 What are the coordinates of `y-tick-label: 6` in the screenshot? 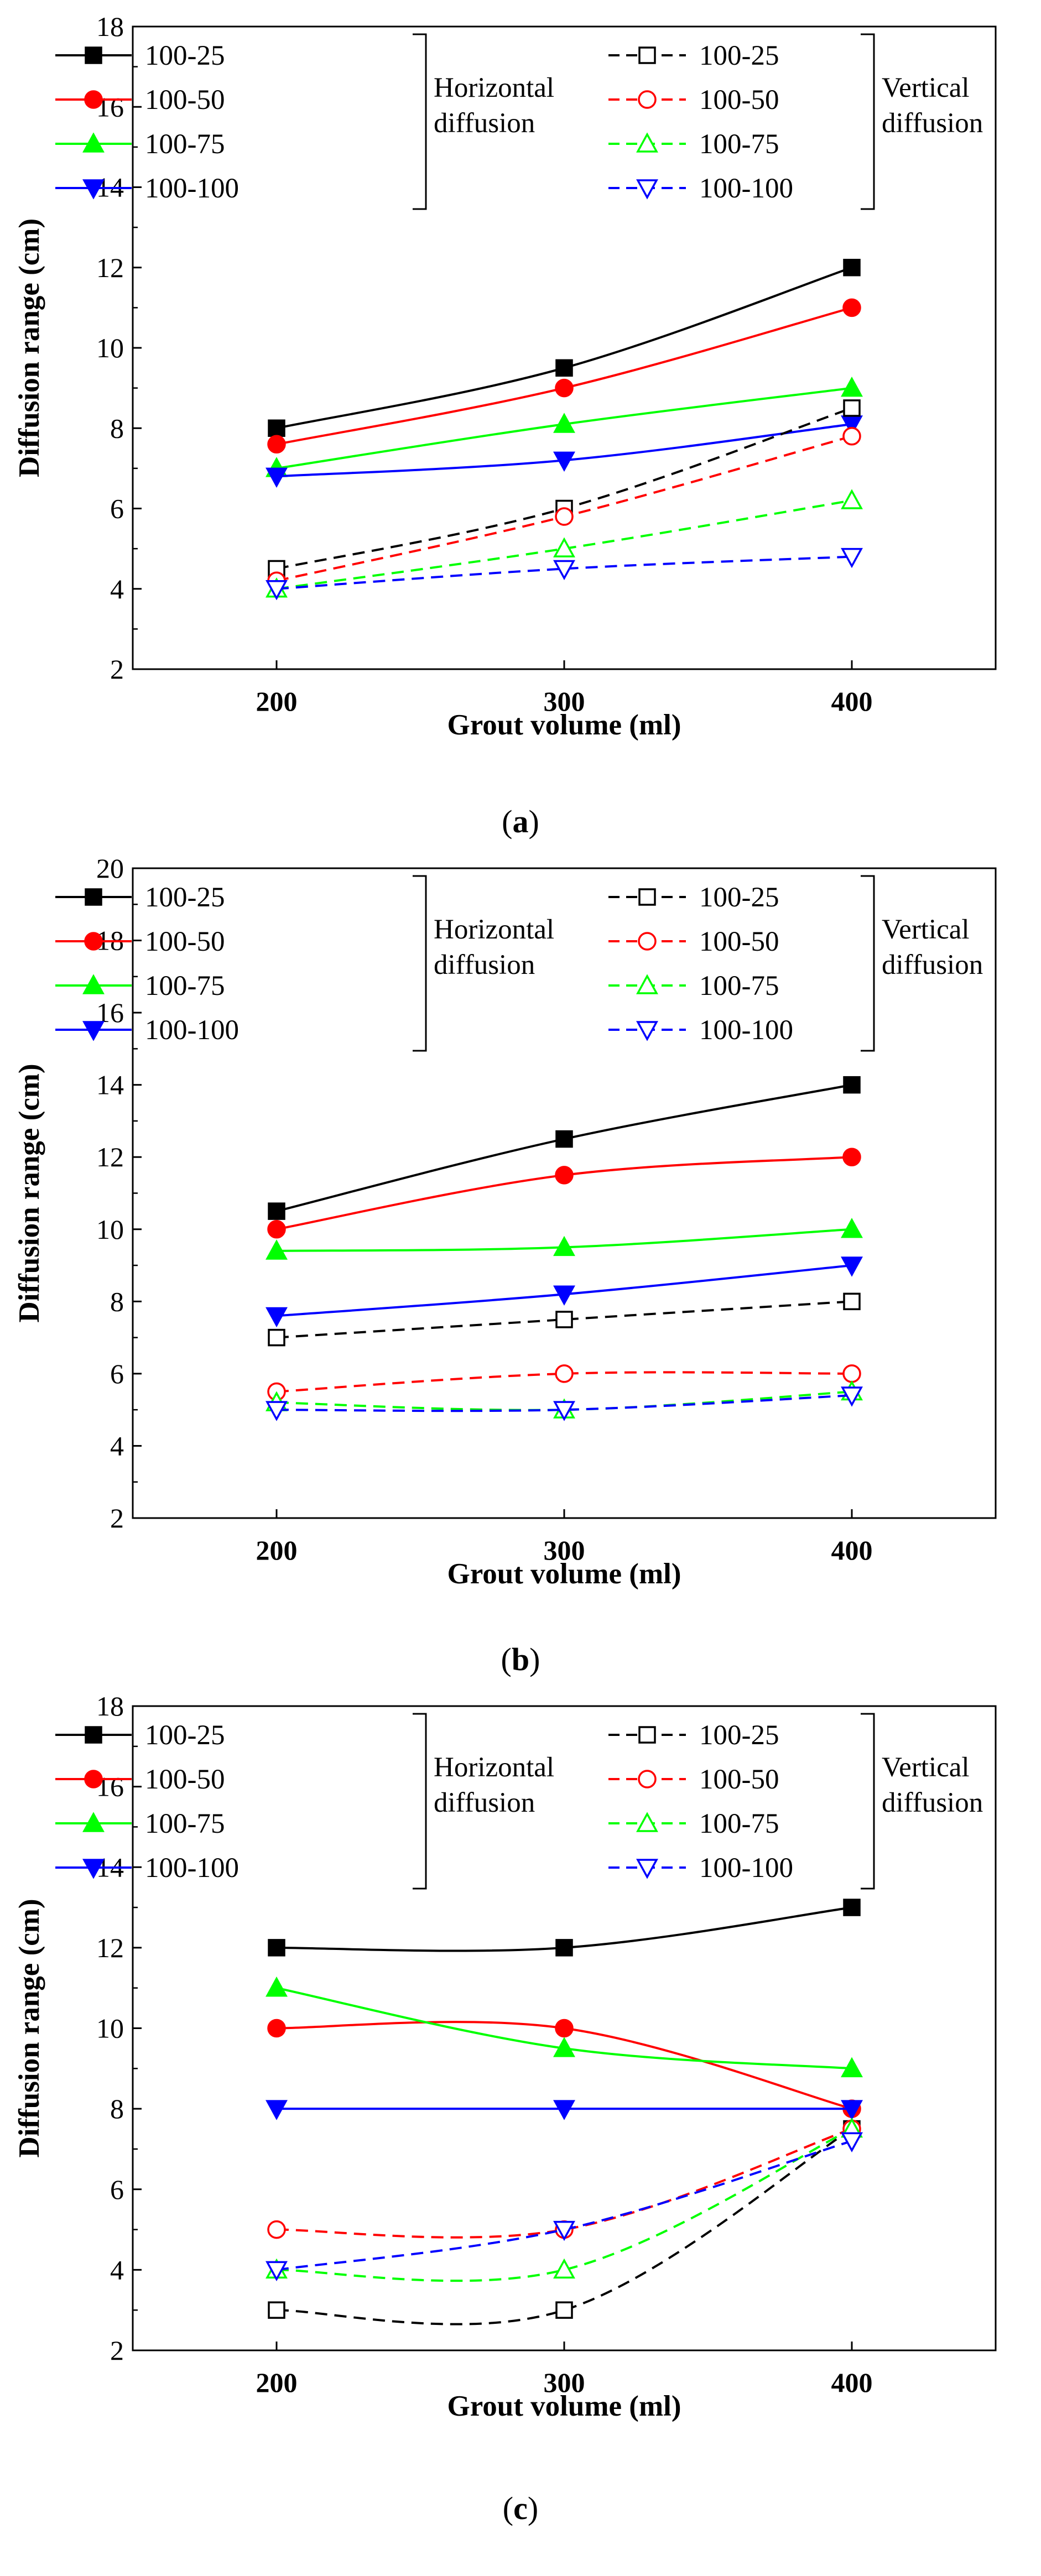 It's located at (117, 1373).